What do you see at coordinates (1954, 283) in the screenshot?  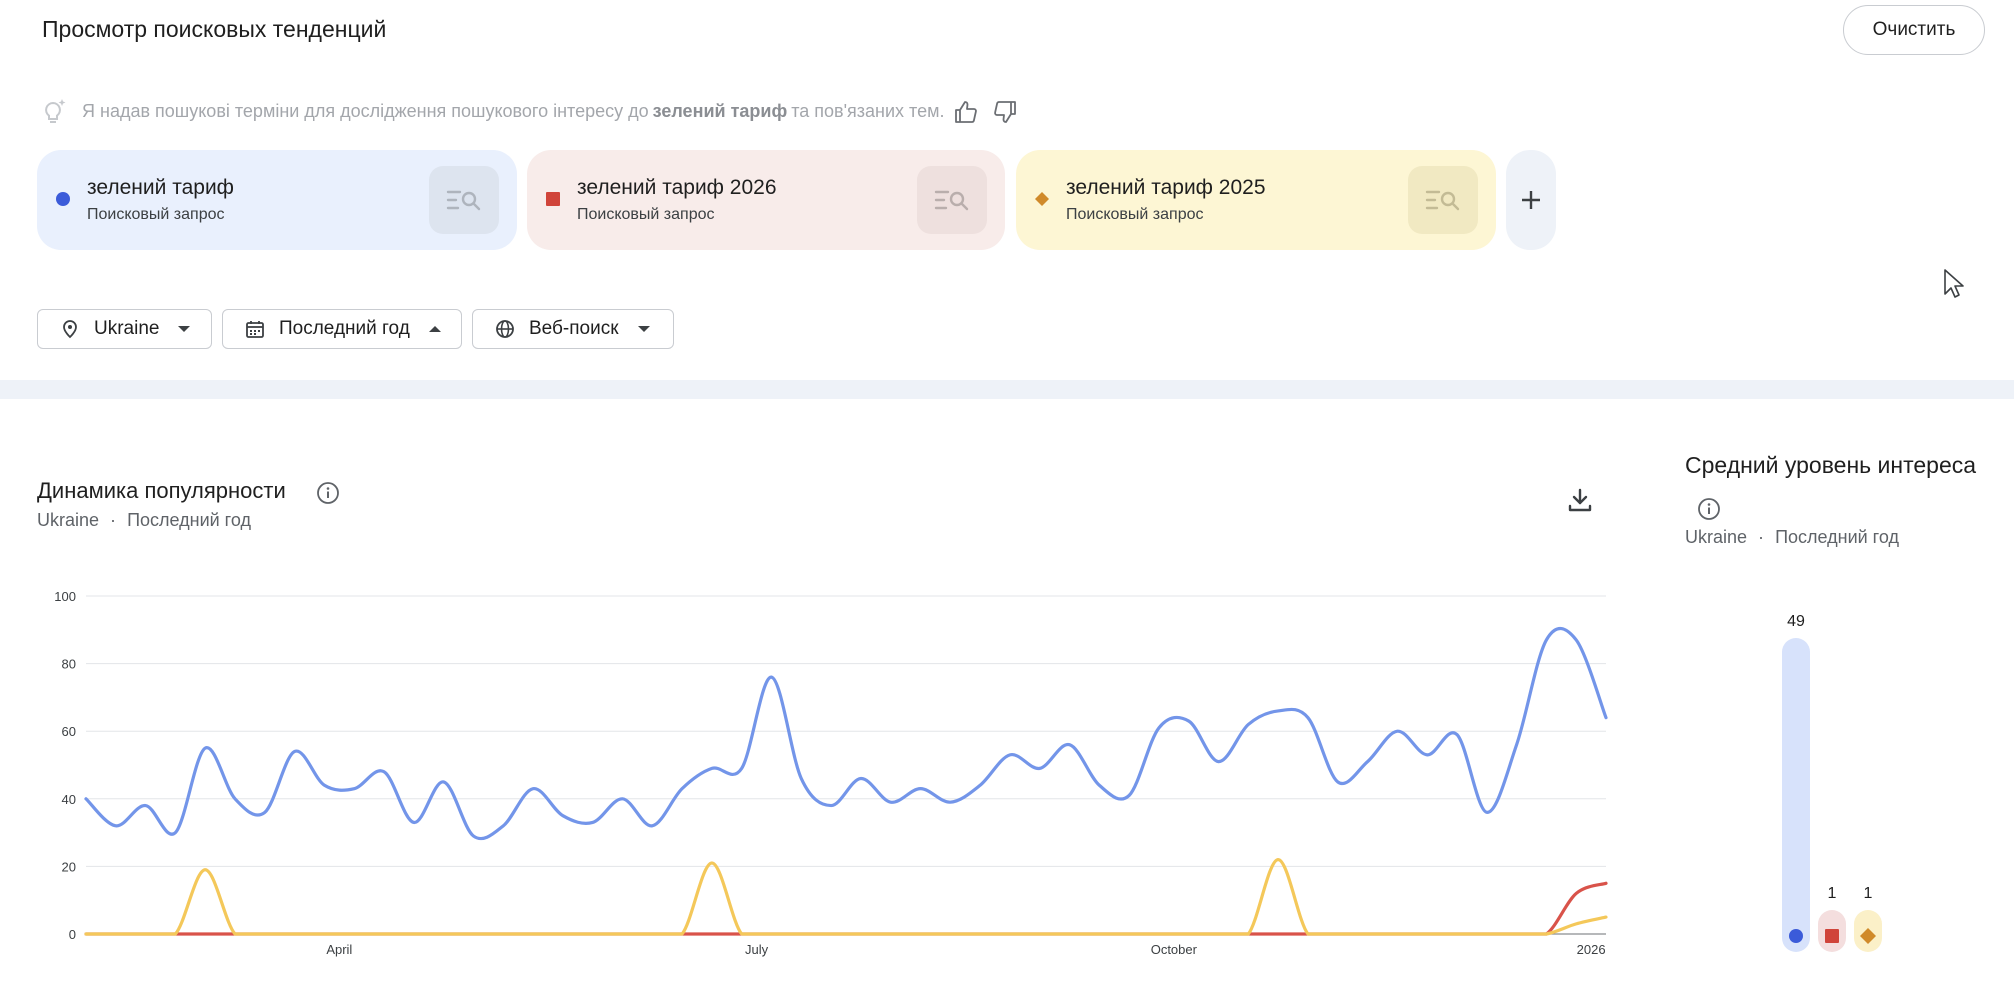 I see `mouse-cursor-icon` at bounding box center [1954, 283].